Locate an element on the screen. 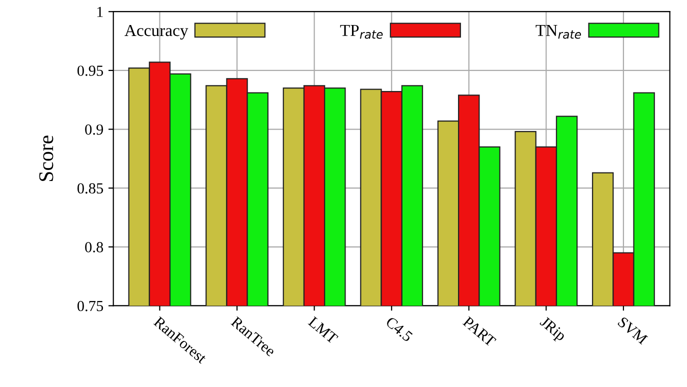 The height and width of the screenshot is (387, 687). y-axis-title: Score is located at coordinates (46, 158).